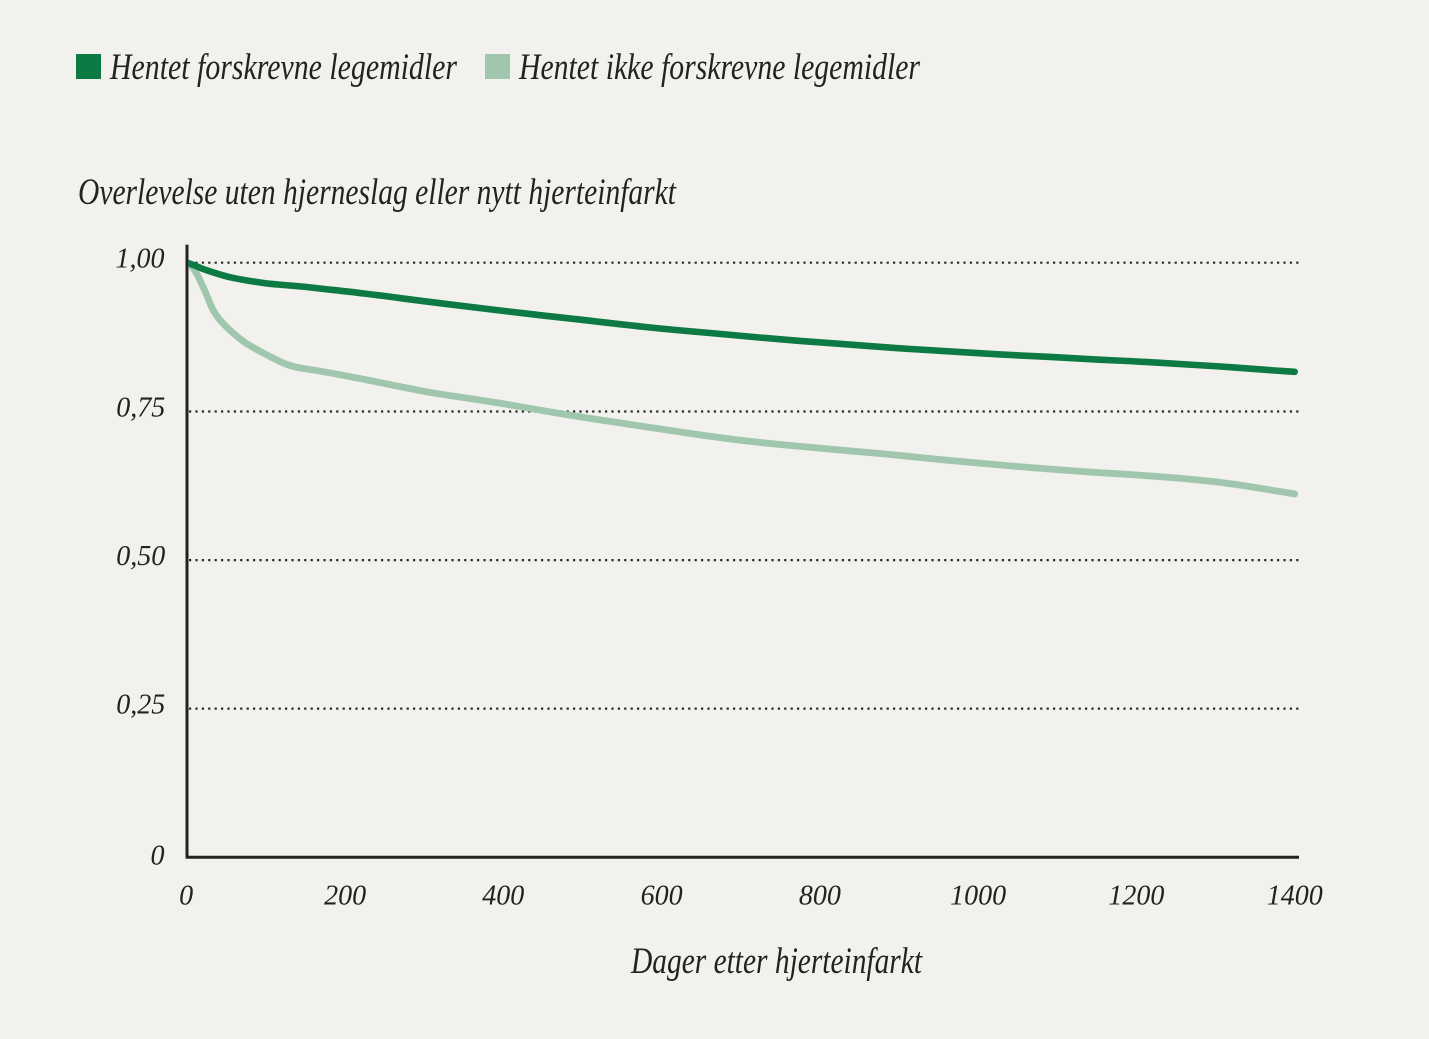 The height and width of the screenshot is (1039, 1429). I want to click on svg-text: 0,75, so click(140, 408).